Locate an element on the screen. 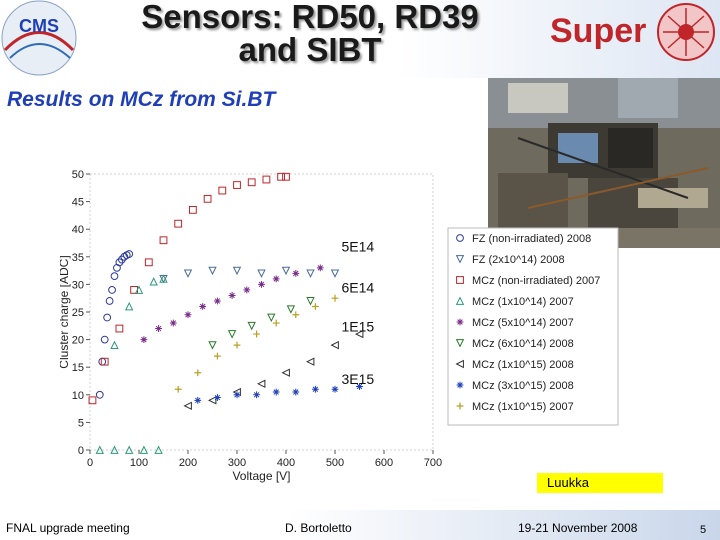 This screenshot has width=720, height=540. y-tick-label: 10 is located at coordinates (78, 396).